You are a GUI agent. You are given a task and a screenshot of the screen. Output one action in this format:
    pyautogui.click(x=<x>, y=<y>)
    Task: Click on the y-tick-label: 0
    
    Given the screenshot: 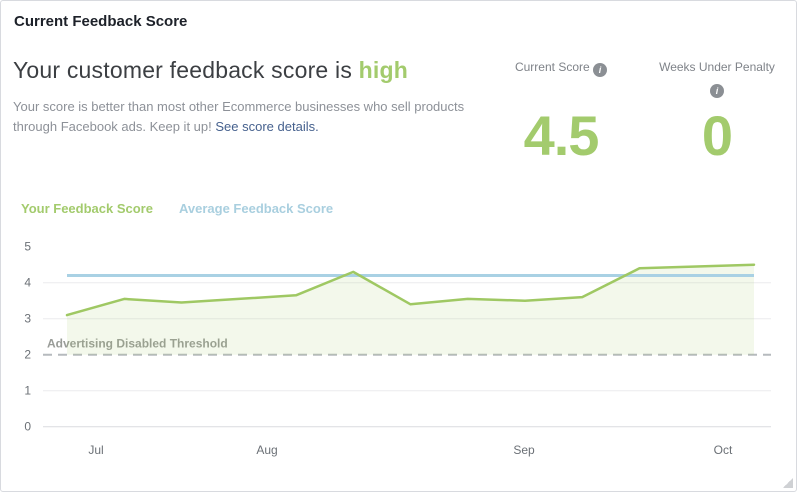 What is the action you would take?
    pyautogui.click(x=27, y=427)
    